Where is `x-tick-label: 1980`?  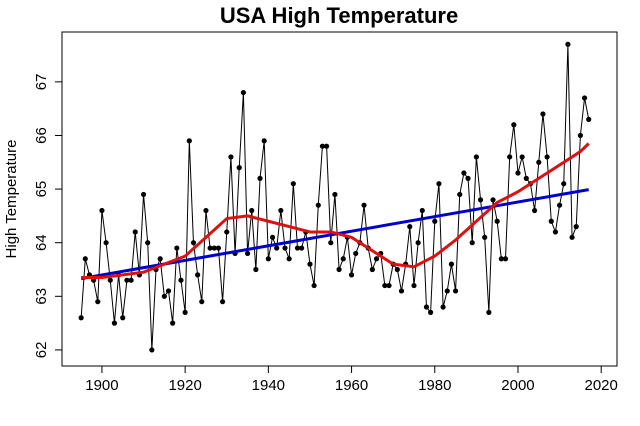
x-tick-label: 1980 is located at coordinates (434, 385).